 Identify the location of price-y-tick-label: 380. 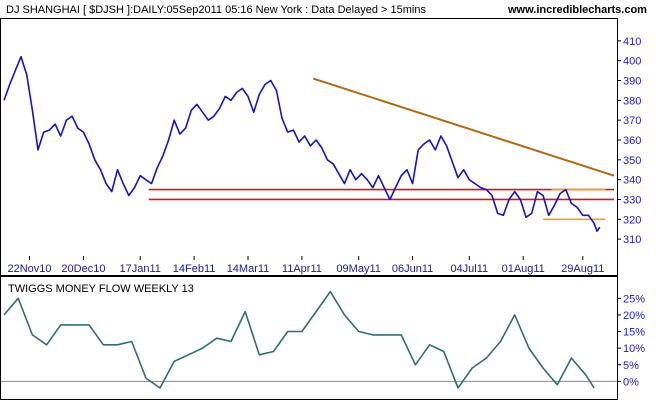
(632, 101).